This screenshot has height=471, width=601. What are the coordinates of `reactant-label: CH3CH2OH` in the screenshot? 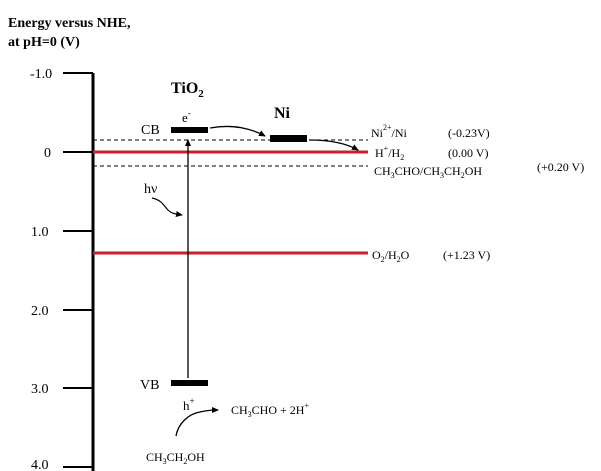 It's located at (175, 458).